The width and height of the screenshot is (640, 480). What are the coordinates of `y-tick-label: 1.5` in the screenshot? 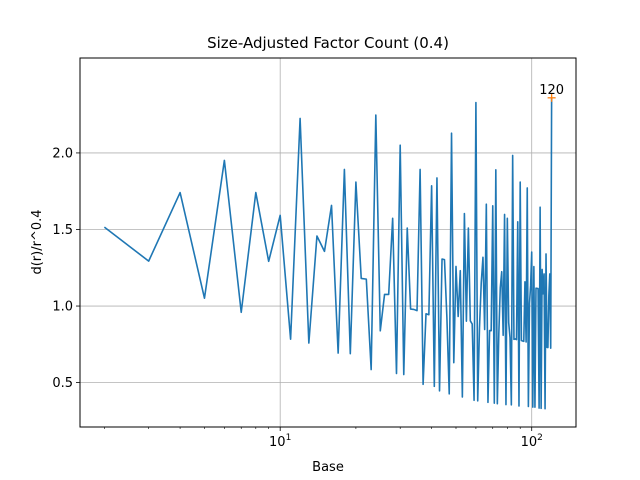 It's located at (62, 230).